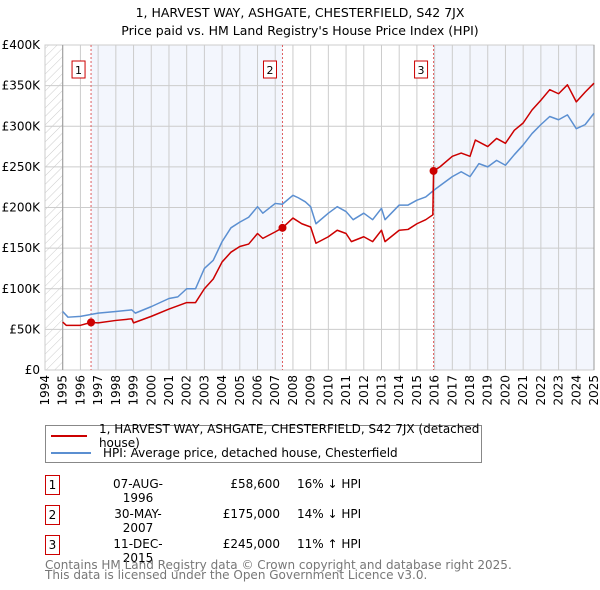 The width and height of the screenshot is (600, 590). Describe the element at coordinates (32, 370) in the screenshot. I see `y-tick-label: £0` at that location.